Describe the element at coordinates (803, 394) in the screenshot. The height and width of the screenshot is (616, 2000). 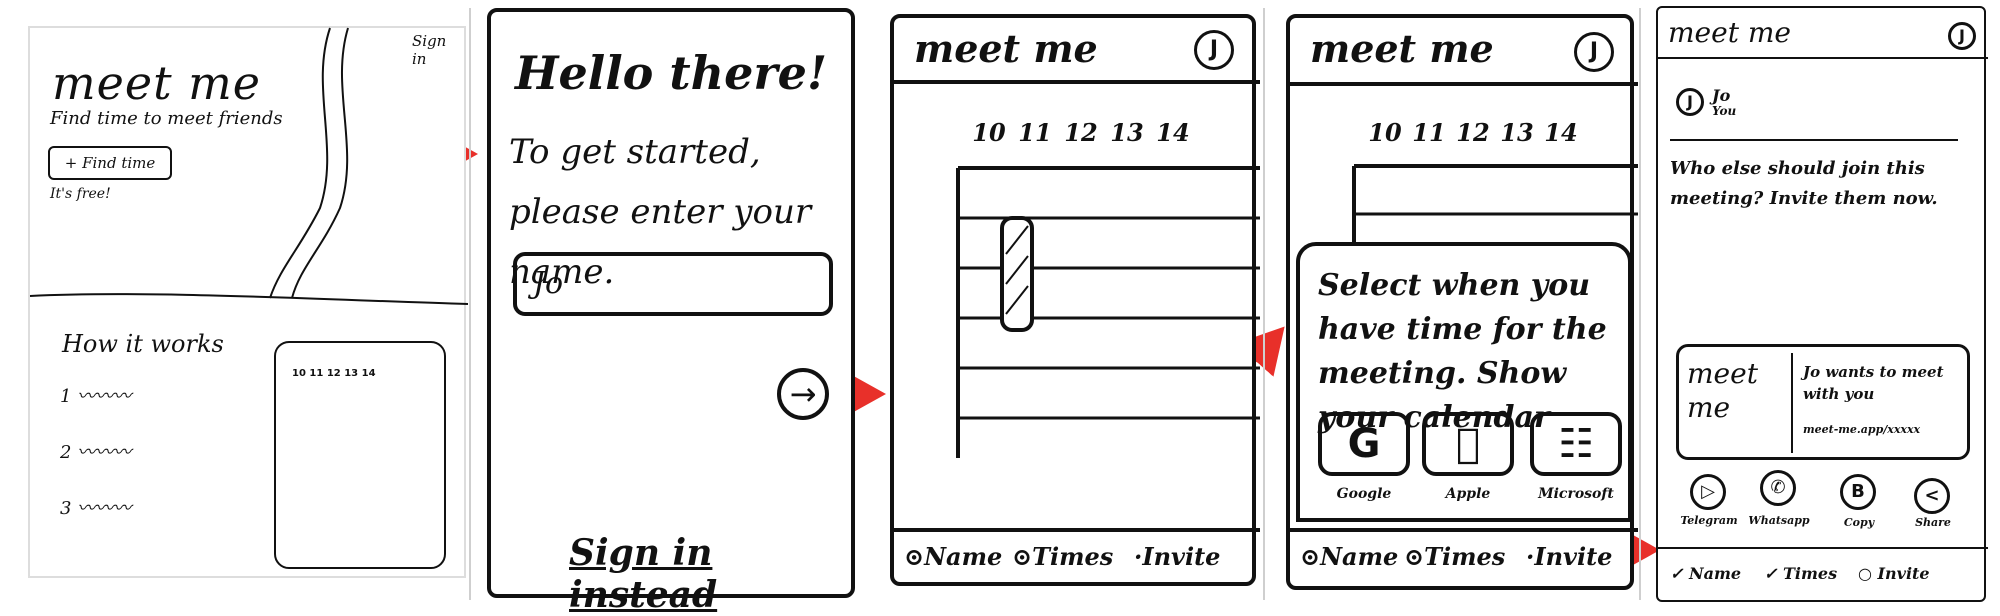
I see `arrow-right-icon: →` at that location.